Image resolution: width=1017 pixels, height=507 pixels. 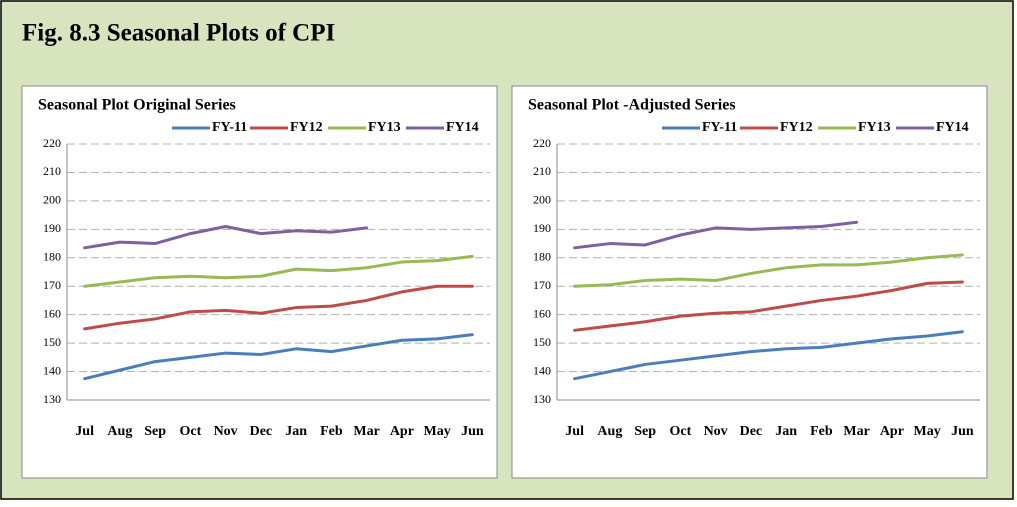 What do you see at coordinates (137, 105) in the screenshot?
I see `chart-title: Seasonal Plot Original Series` at bounding box center [137, 105].